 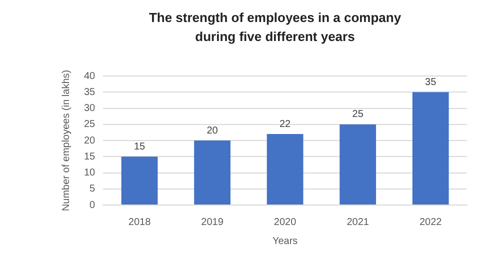 I want to click on data-label: 35, so click(x=431, y=82).